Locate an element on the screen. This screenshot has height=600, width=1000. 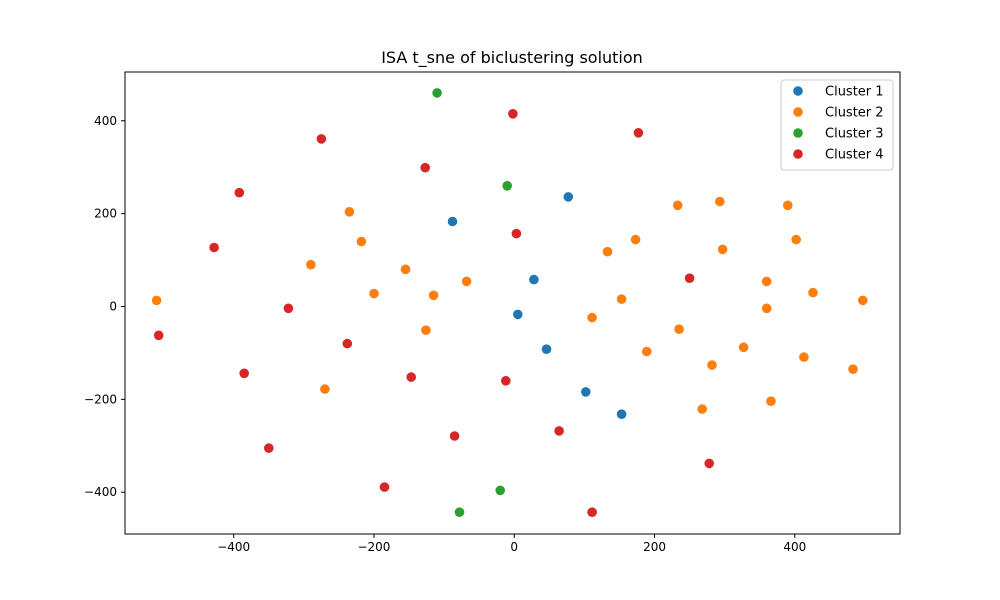
x-tick-label: 400 is located at coordinates (794, 547).